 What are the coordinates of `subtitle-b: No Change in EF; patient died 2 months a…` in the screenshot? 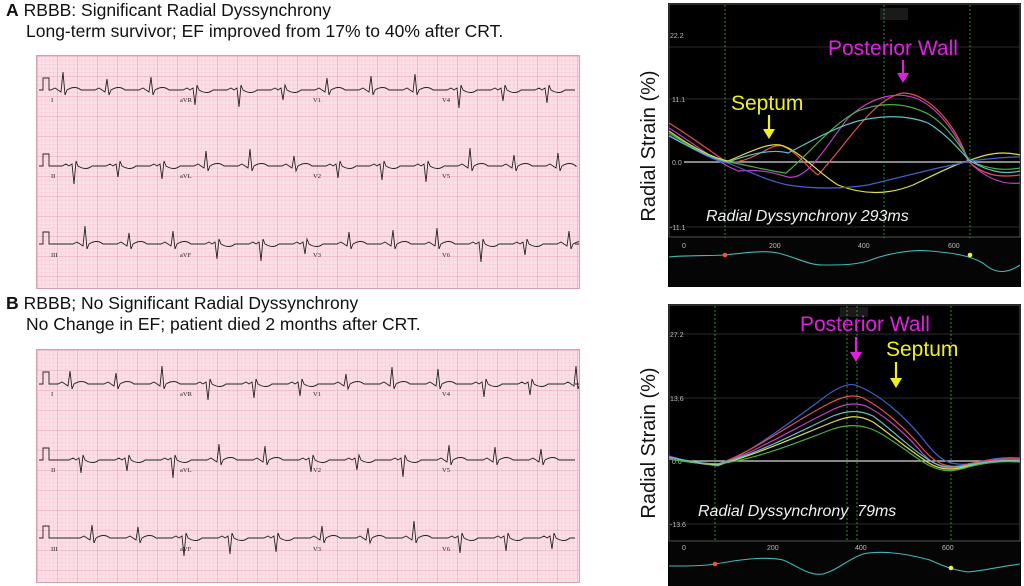 It's located at (223, 324).